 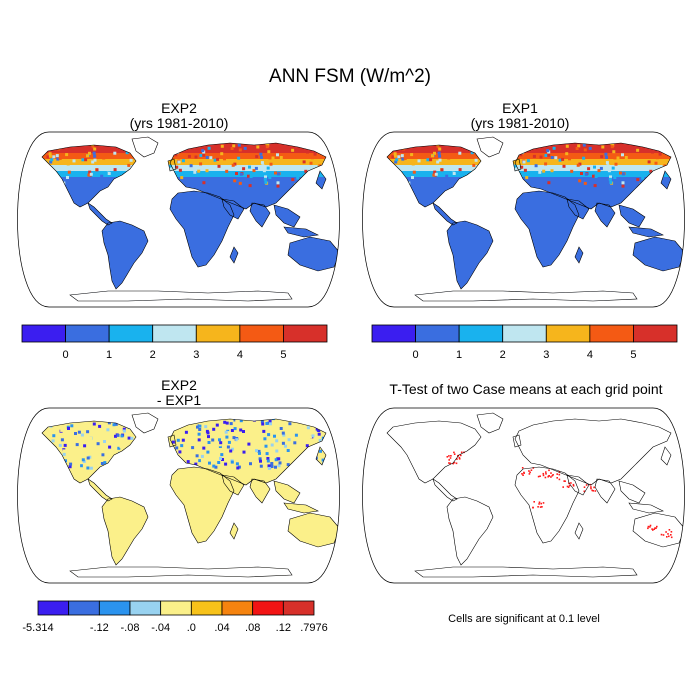 What do you see at coordinates (37, 628) in the screenshot?
I see `colorbar-tick-label: -5.314` at bounding box center [37, 628].